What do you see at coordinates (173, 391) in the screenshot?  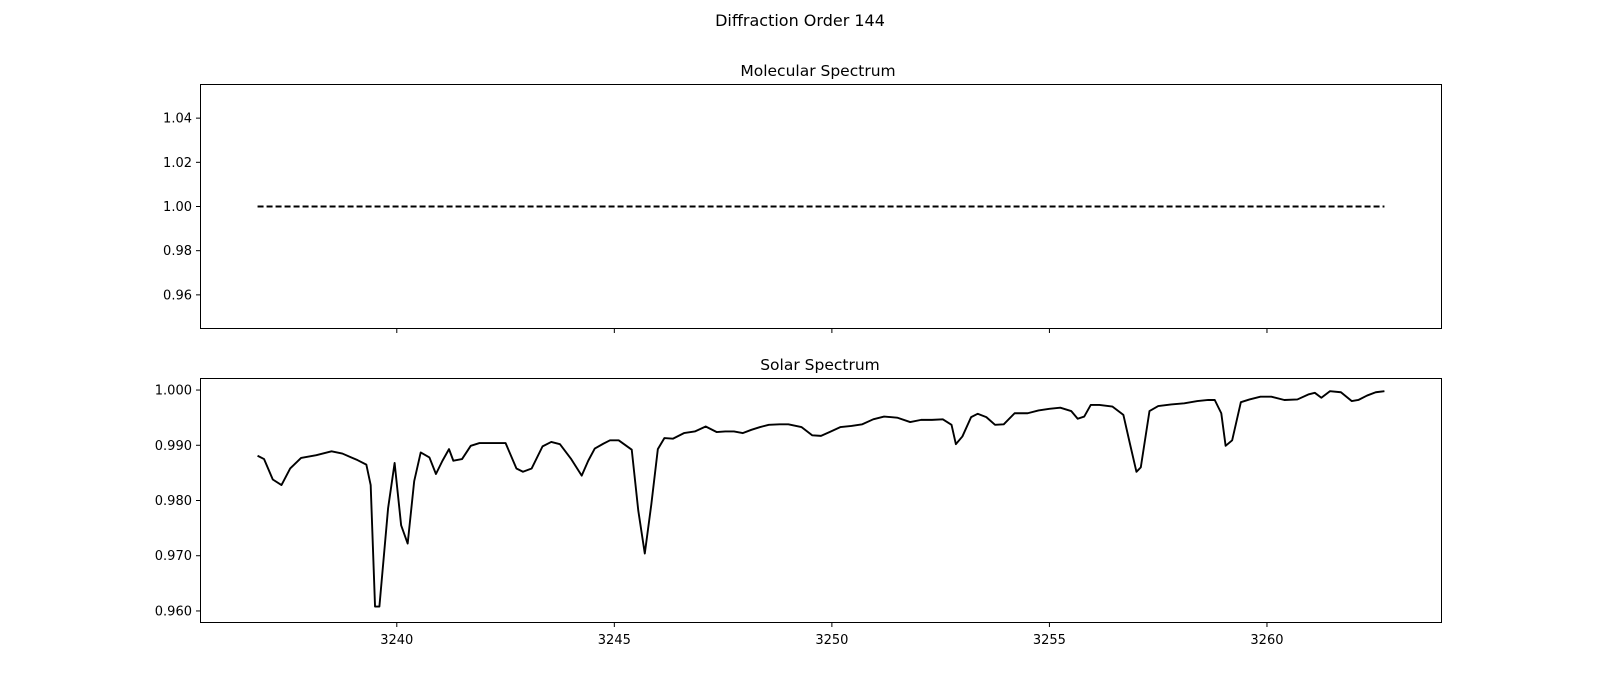 I see `solar-spectrum-ytick-label-4: 1.000` at bounding box center [173, 391].